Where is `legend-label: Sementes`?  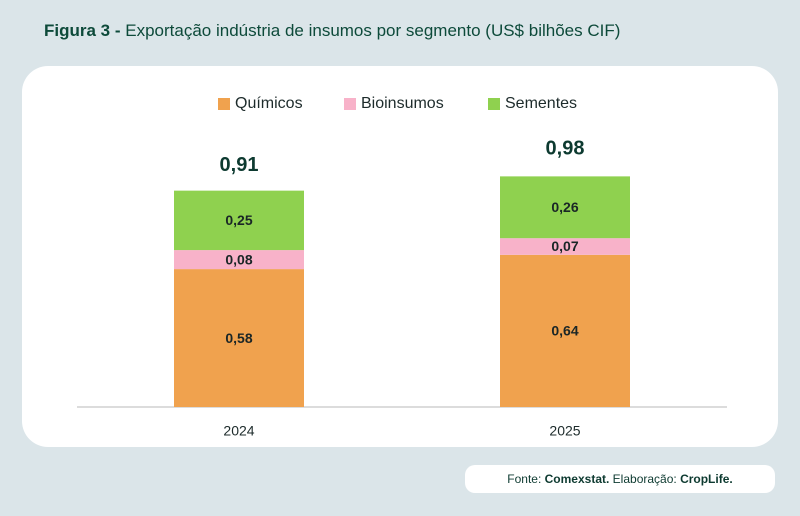 legend-label: Sementes is located at coordinates (541, 103).